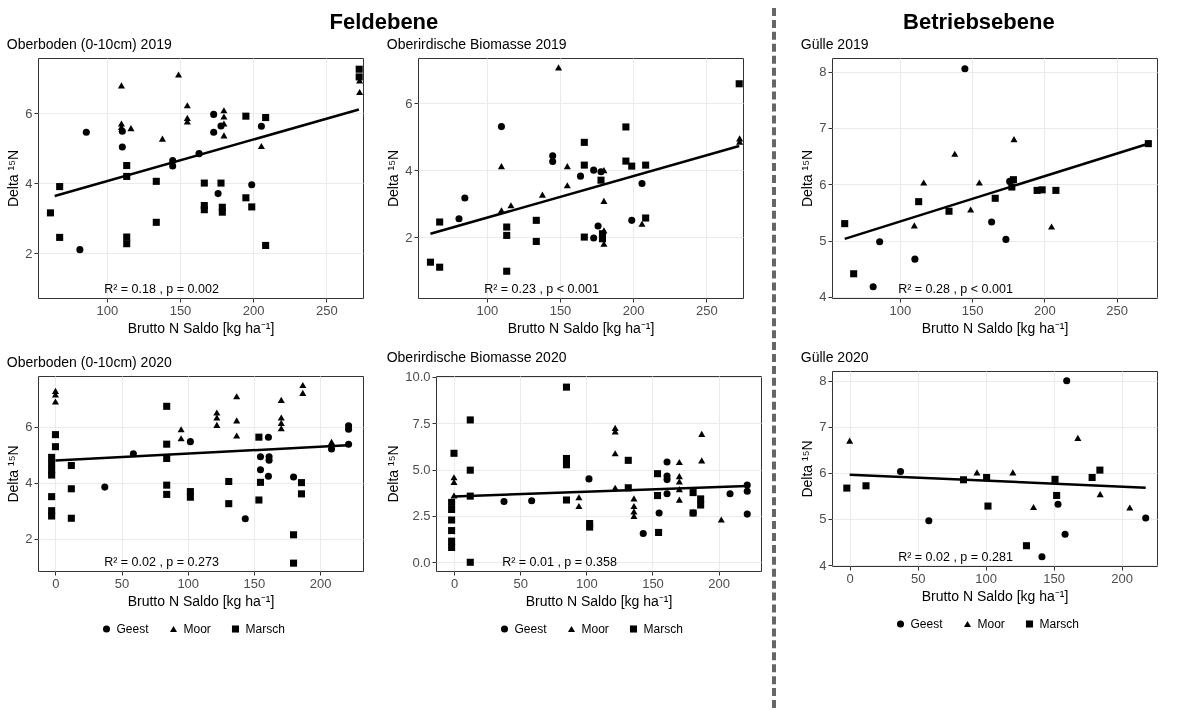 This screenshot has height=710, width=1201. Describe the element at coordinates (955, 557) in the screenshot. I see `annotation: R² = 0.02 , p = 0.281` at that location.